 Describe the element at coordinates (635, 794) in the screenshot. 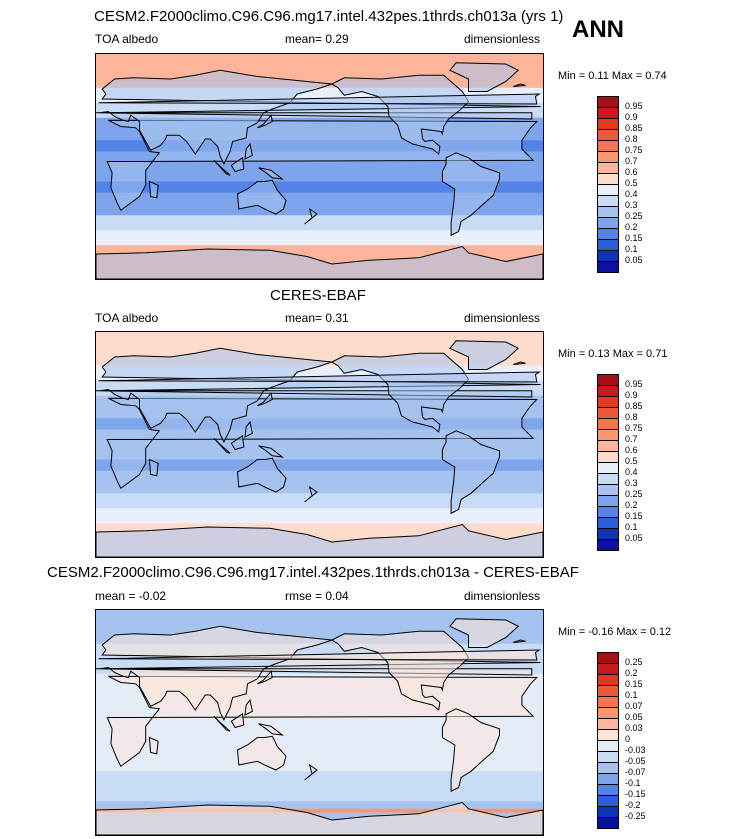

I see `colorbar-tick-label: -0.15` at that location.